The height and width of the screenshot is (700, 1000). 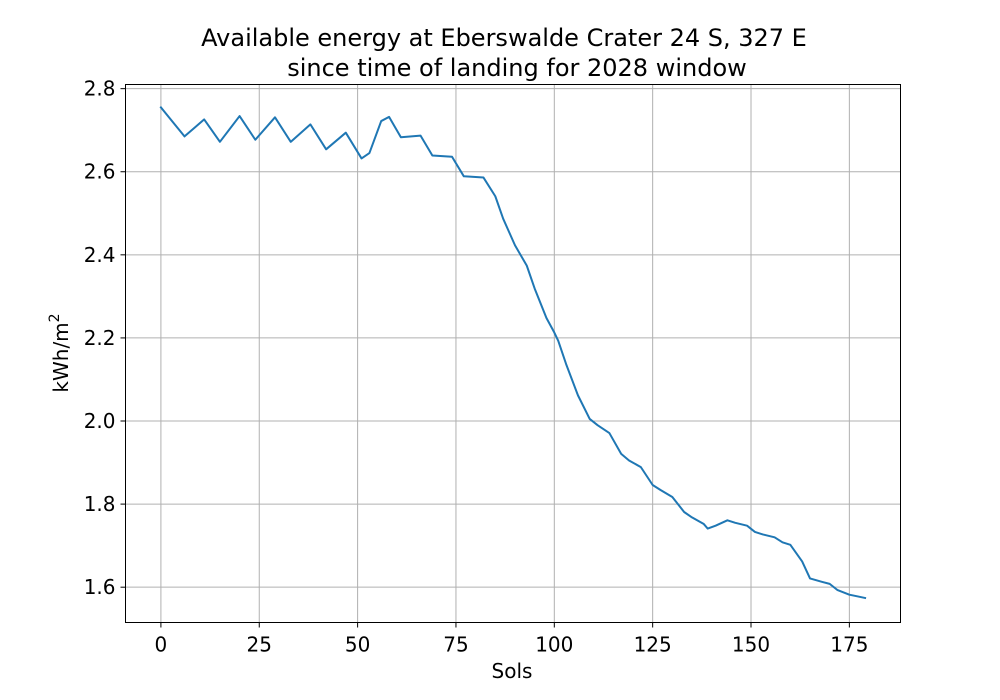 I want to click on y-tick-label: 2.0, so click(x=100, y=421).